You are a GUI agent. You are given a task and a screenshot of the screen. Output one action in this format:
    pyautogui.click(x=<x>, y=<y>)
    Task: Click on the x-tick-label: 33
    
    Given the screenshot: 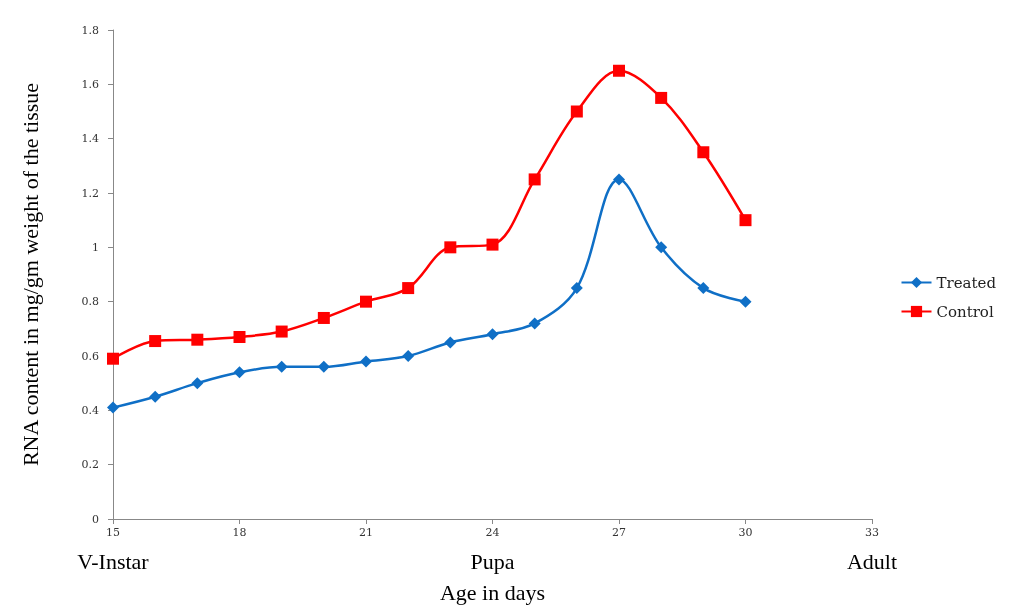 What is the action you would take?
    pyautogui.click(x=872, y=532)
    